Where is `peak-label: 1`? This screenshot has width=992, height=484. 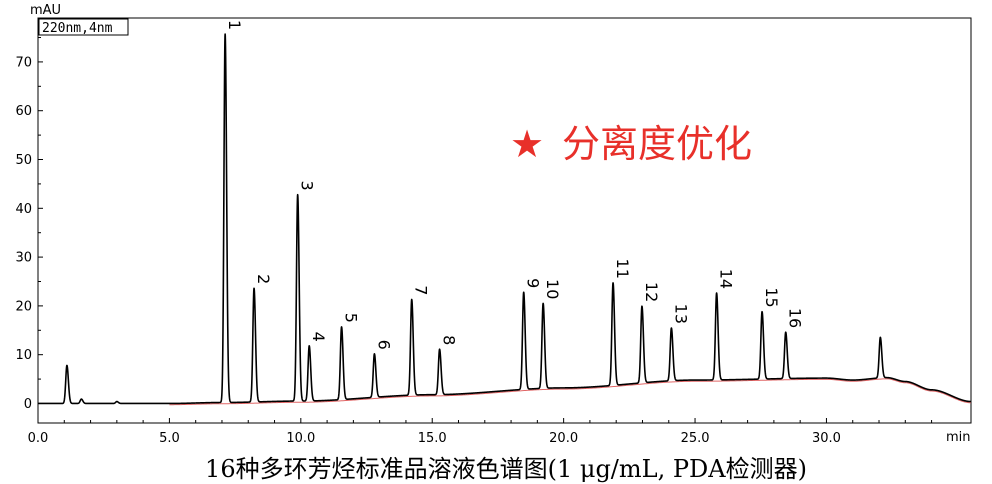
peak-label: 1 is located at coordinates (234, 25).